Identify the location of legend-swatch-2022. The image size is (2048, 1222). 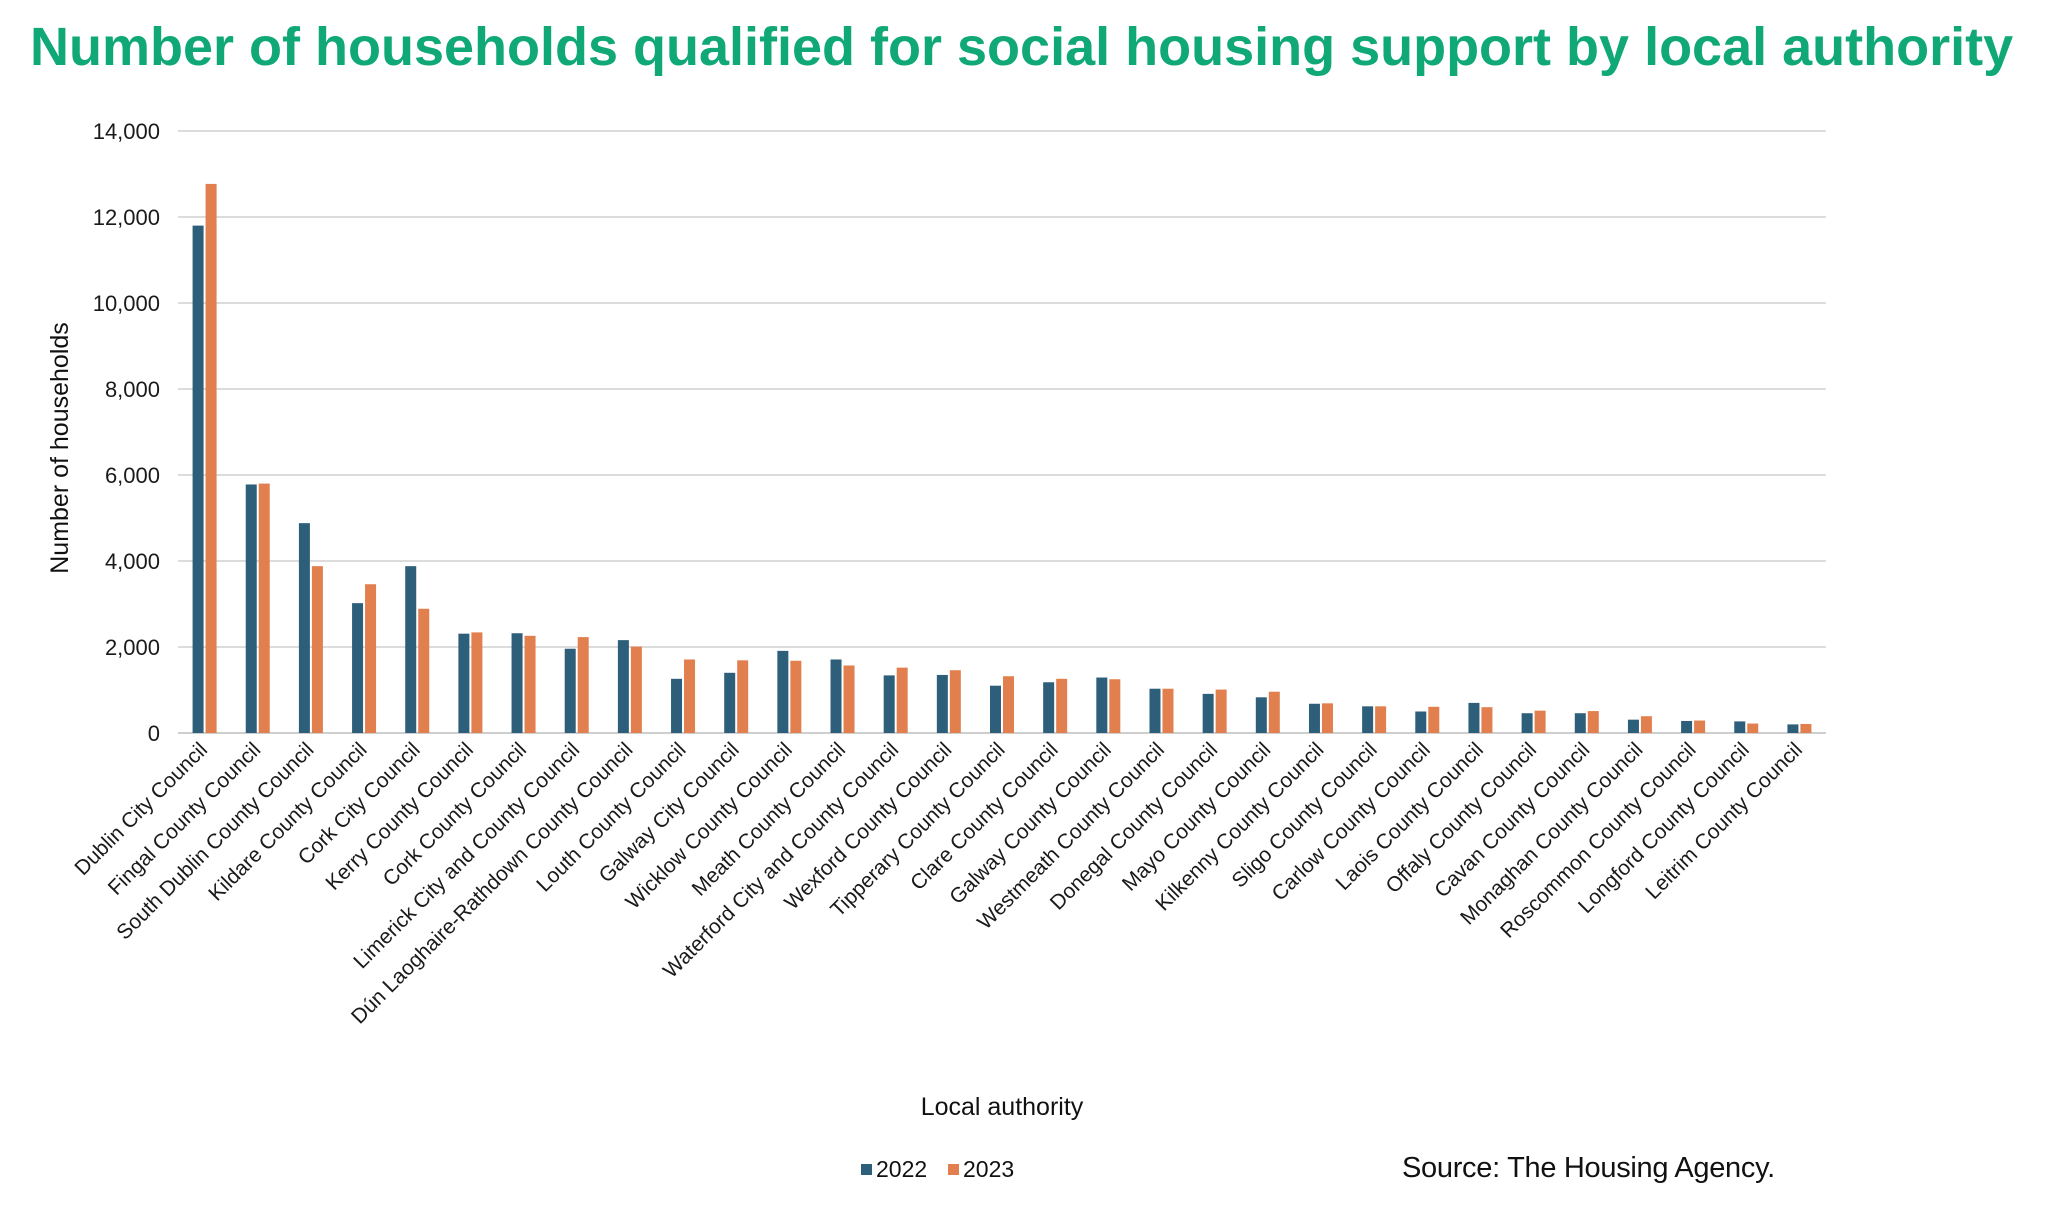
(866, 1169).